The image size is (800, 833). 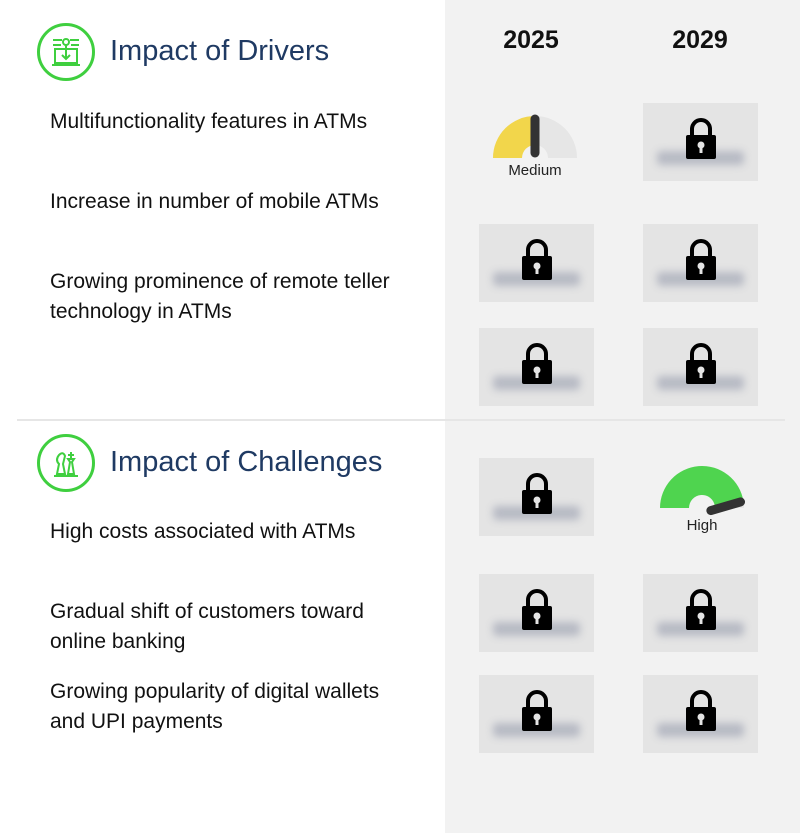 What do you see at coordinates (535, 170) in the screenshot?
I see `gauge-medium-label: Medium` at bounding box center [535, 170].